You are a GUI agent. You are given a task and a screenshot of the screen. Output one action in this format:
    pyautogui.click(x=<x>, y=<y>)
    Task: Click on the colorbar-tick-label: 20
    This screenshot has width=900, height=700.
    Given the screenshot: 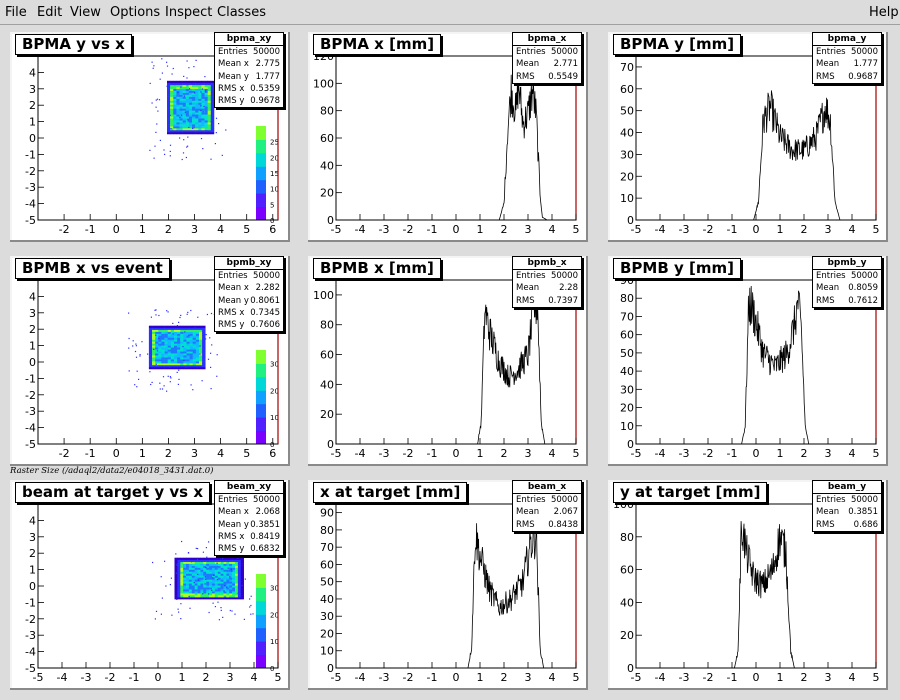 What is the action you would take?
    pyautogui.click(x=274, y=391)
    